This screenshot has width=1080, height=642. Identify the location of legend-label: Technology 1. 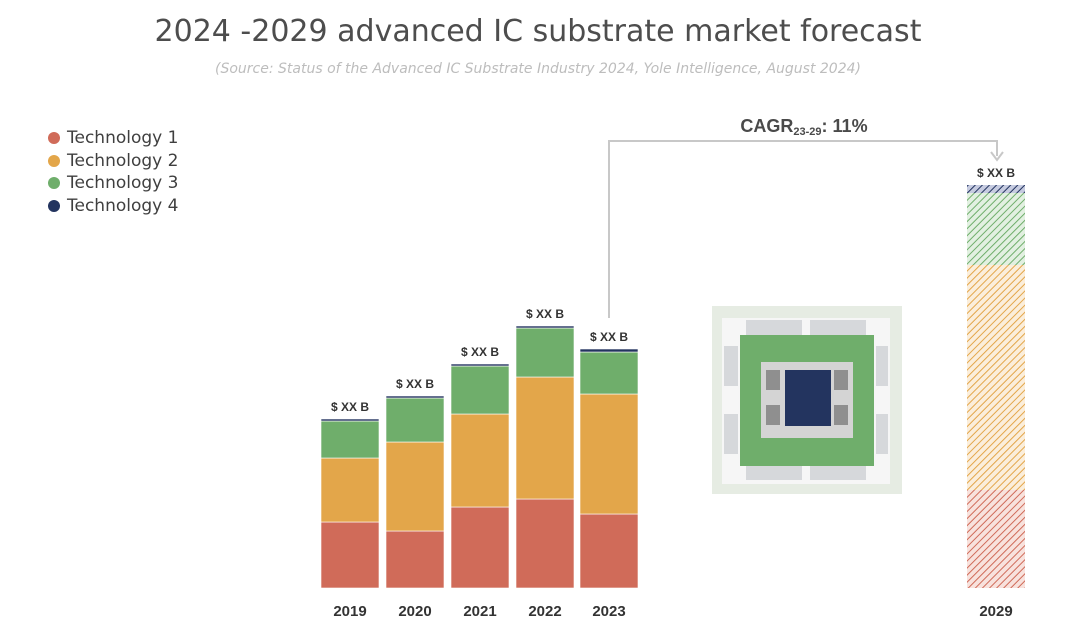
(123, 138).